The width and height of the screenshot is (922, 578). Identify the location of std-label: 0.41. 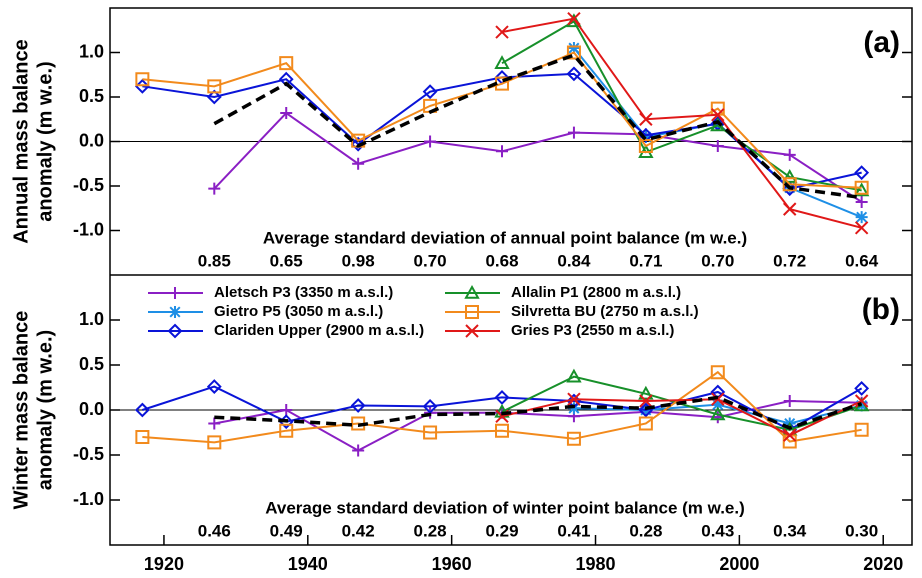
(573, 530).